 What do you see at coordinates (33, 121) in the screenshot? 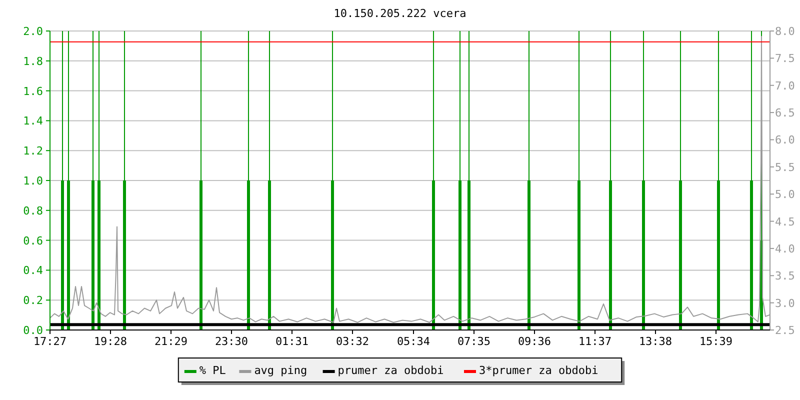
I see `y-tick-label: 1.4` at bounding box center [33, 121].